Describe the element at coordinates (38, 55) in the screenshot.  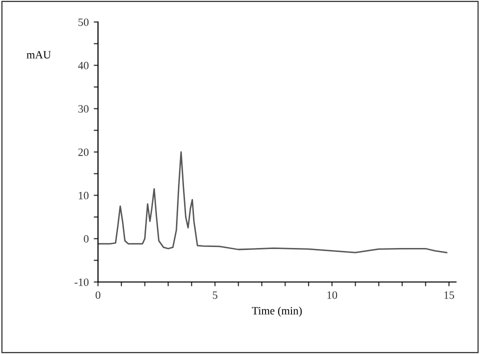
I see `y-axis-title: mAU` at that location.